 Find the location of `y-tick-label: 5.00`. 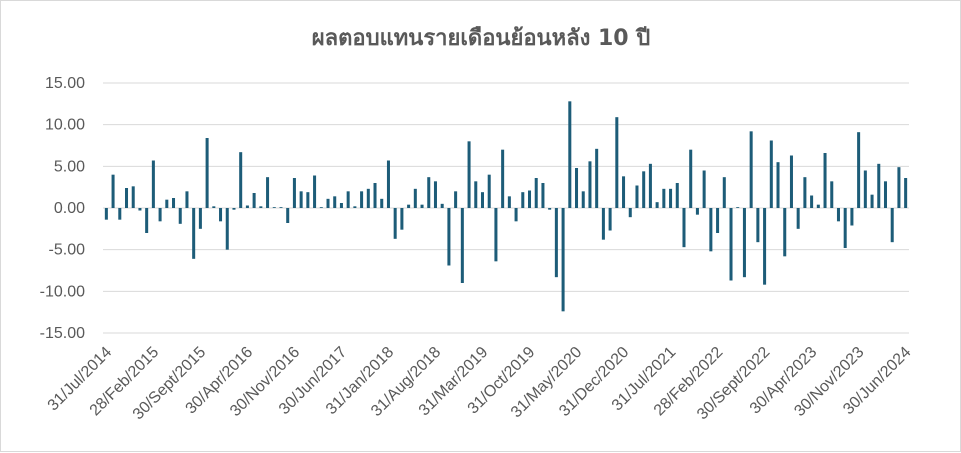

y-tick-label: 5.00 is located at coordinates (69, 166).